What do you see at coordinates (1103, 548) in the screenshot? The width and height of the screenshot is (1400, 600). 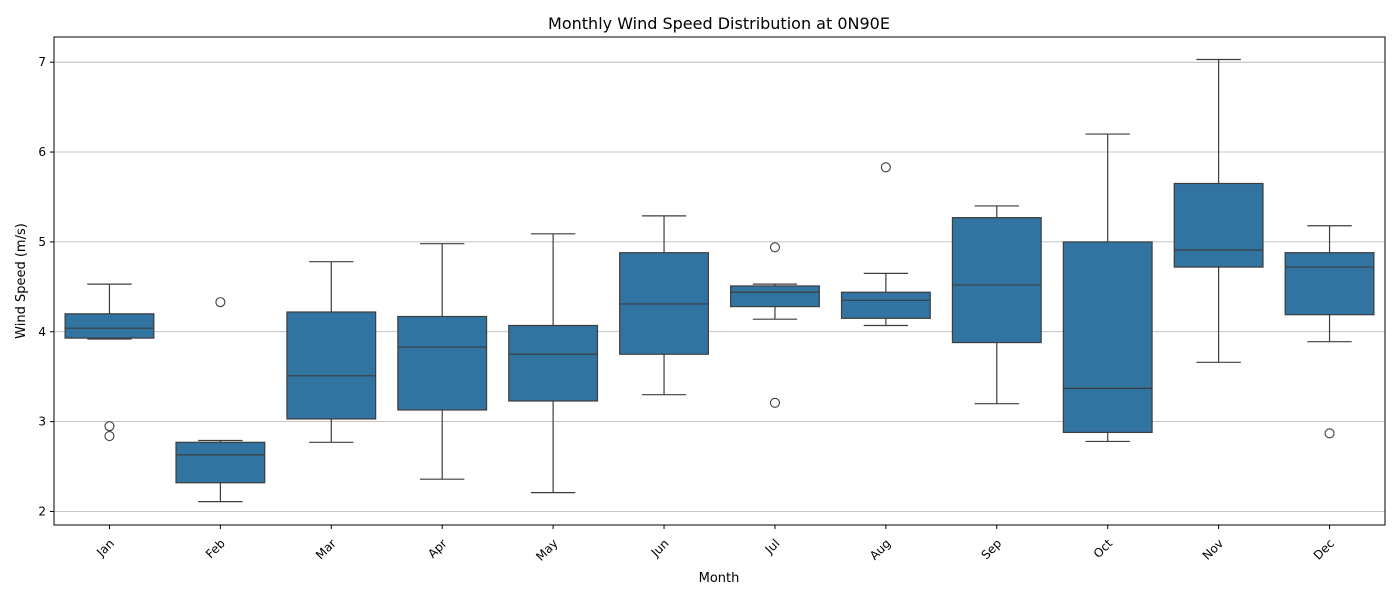 I see `x-tick-label: Oct` at bounding box center [1103, 548].